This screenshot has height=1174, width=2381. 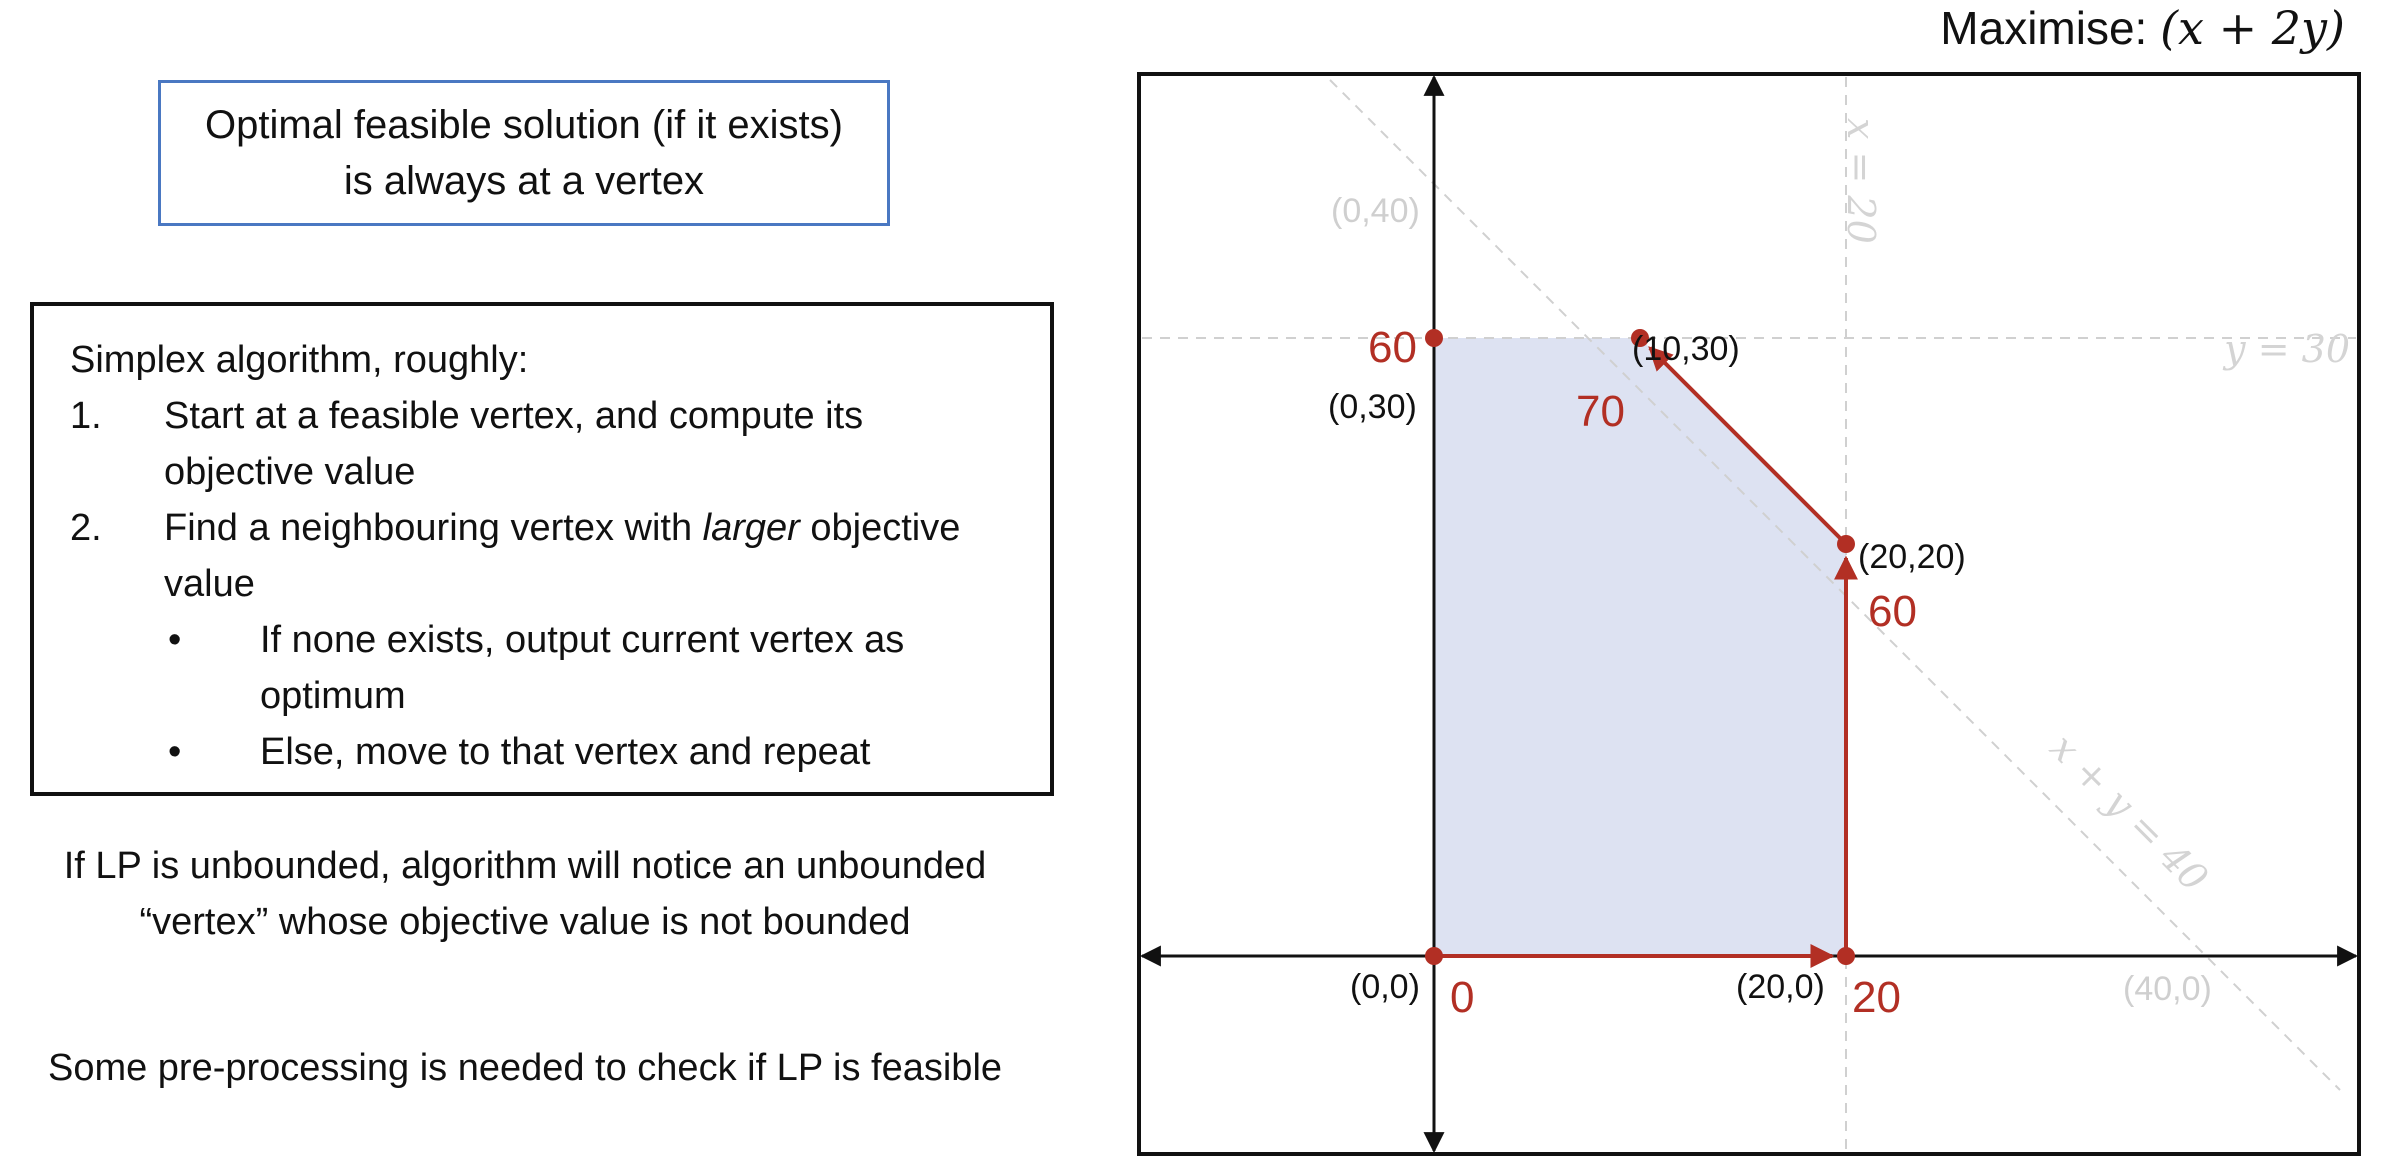 What do you see at coordinates (562, 556) in the screenshot?
I see `step-text-after: objective value` at bounding box center [562, 556].